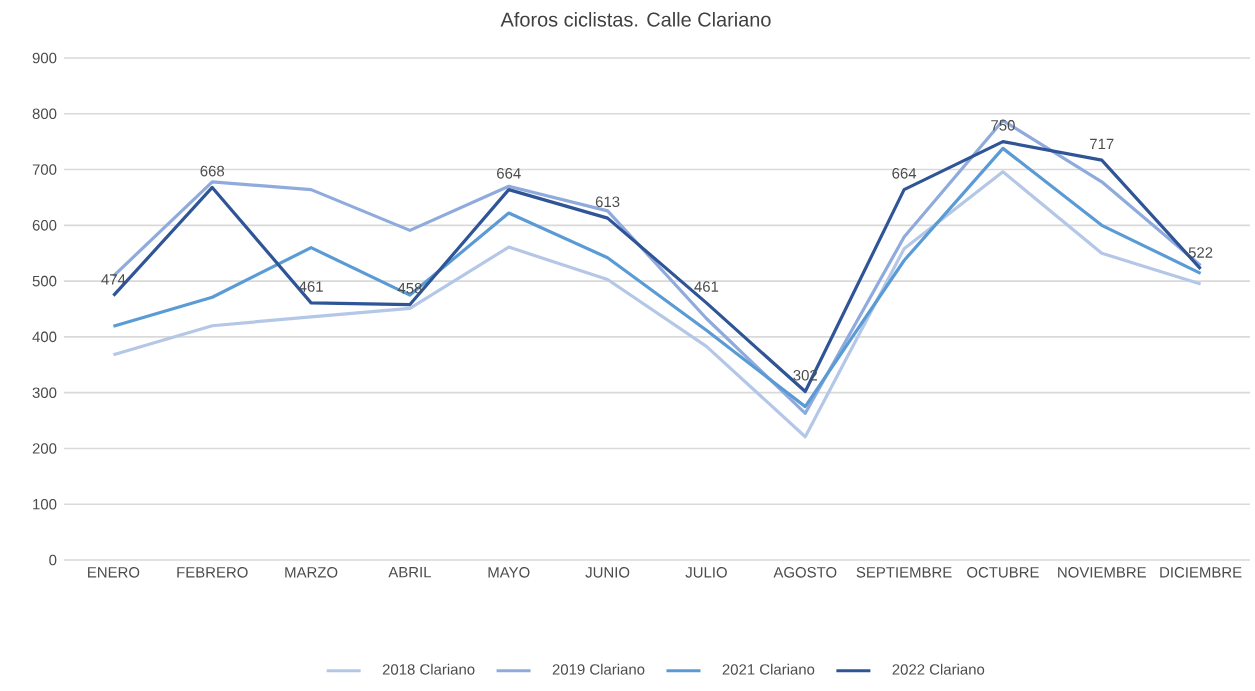 Image resolution: width=1255 pixels, height=691 pixels. I want to click on x-tick-label: SEPTIEMBRE, so click(904, 572).